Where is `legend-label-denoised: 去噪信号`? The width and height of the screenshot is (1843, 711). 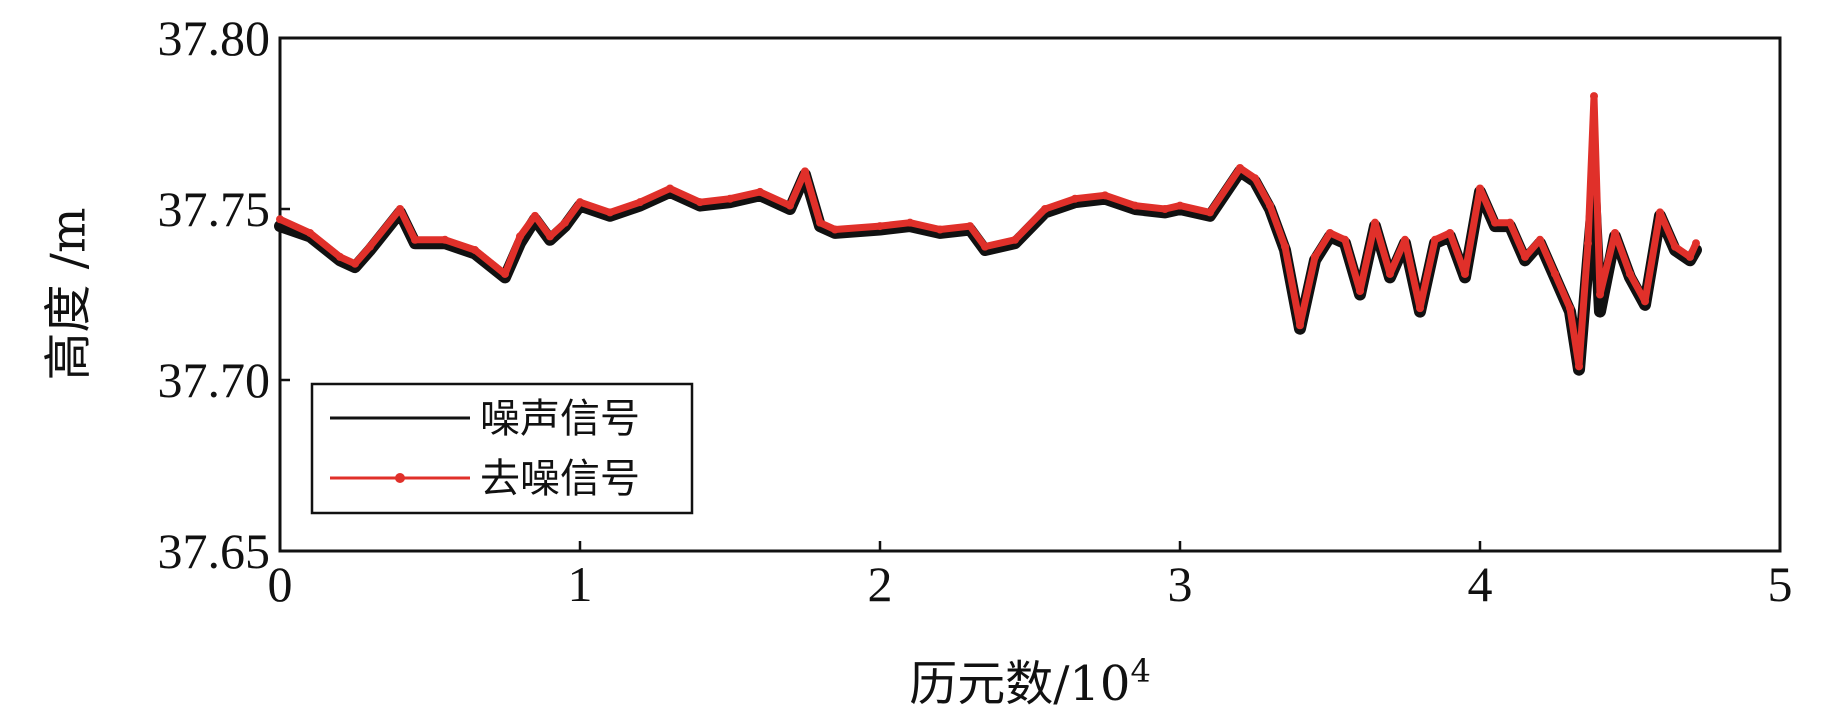 legend-label-denoised: 去噪信号 is located at coordinates (560, 479).